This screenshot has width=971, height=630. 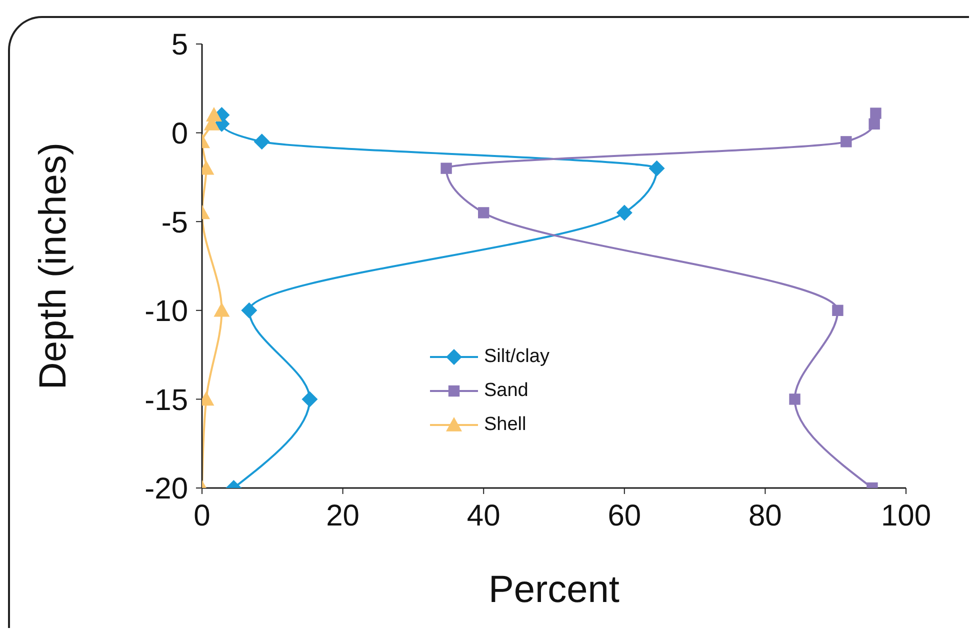 I want to click on x-tick-label: 40, so click(x=483, y=515).